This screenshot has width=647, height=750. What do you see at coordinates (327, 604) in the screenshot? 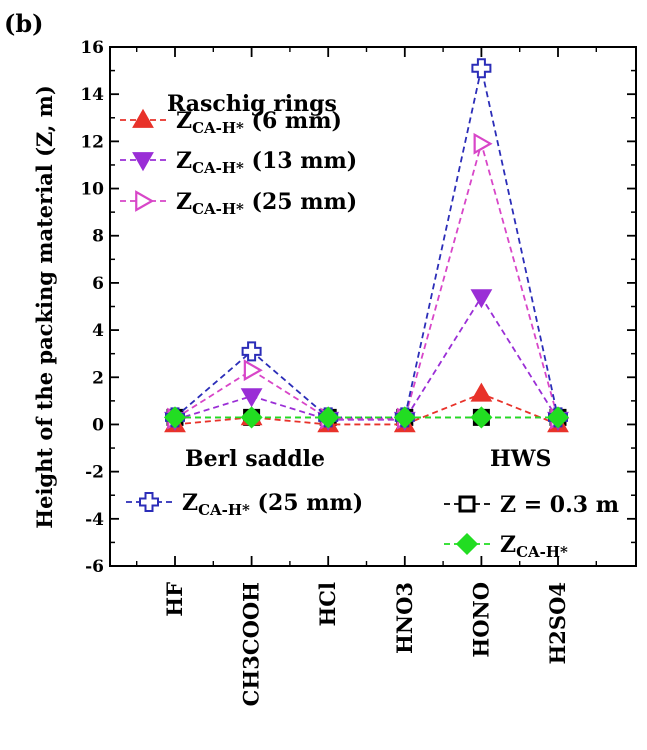
I see `x-tick-label: HCl` at bounding box center [327, 604].